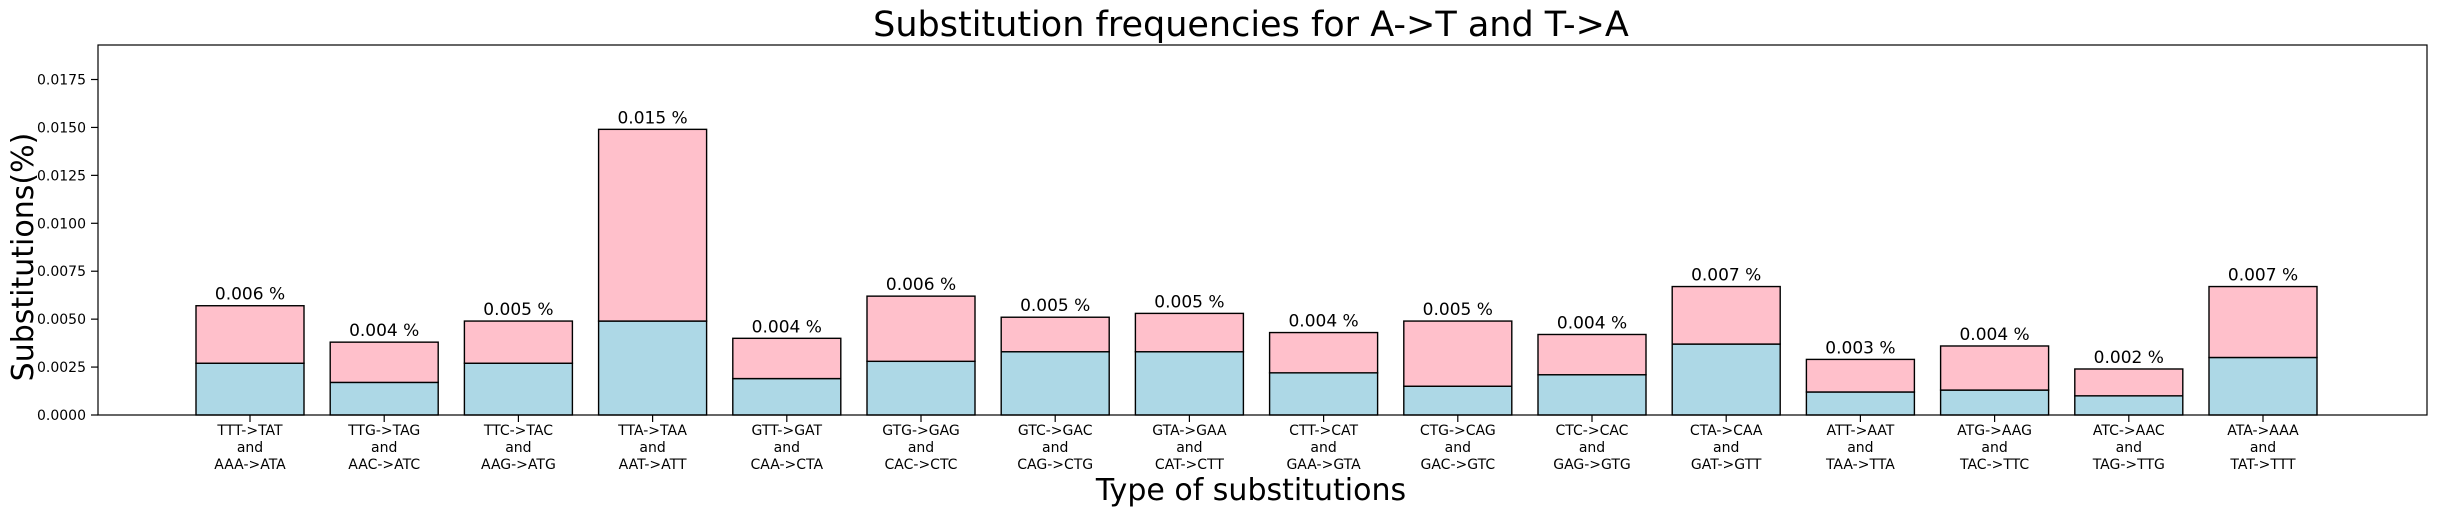  Describe the element at coordinates (61, 81) in the screenshot. I see `y-tick-label: 0.0175` at that location.